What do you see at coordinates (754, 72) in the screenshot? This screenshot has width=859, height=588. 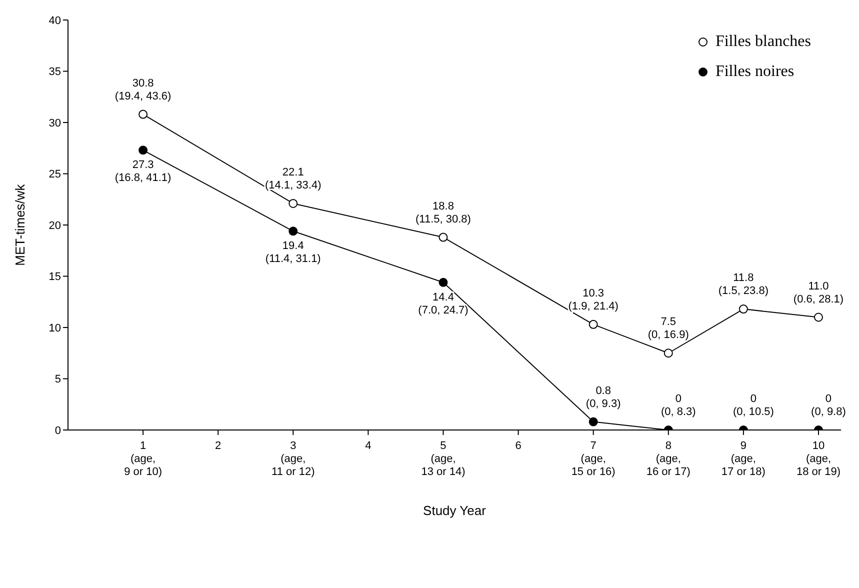 I see `legend-label: Filles noires` at bounding box center [754, 72].